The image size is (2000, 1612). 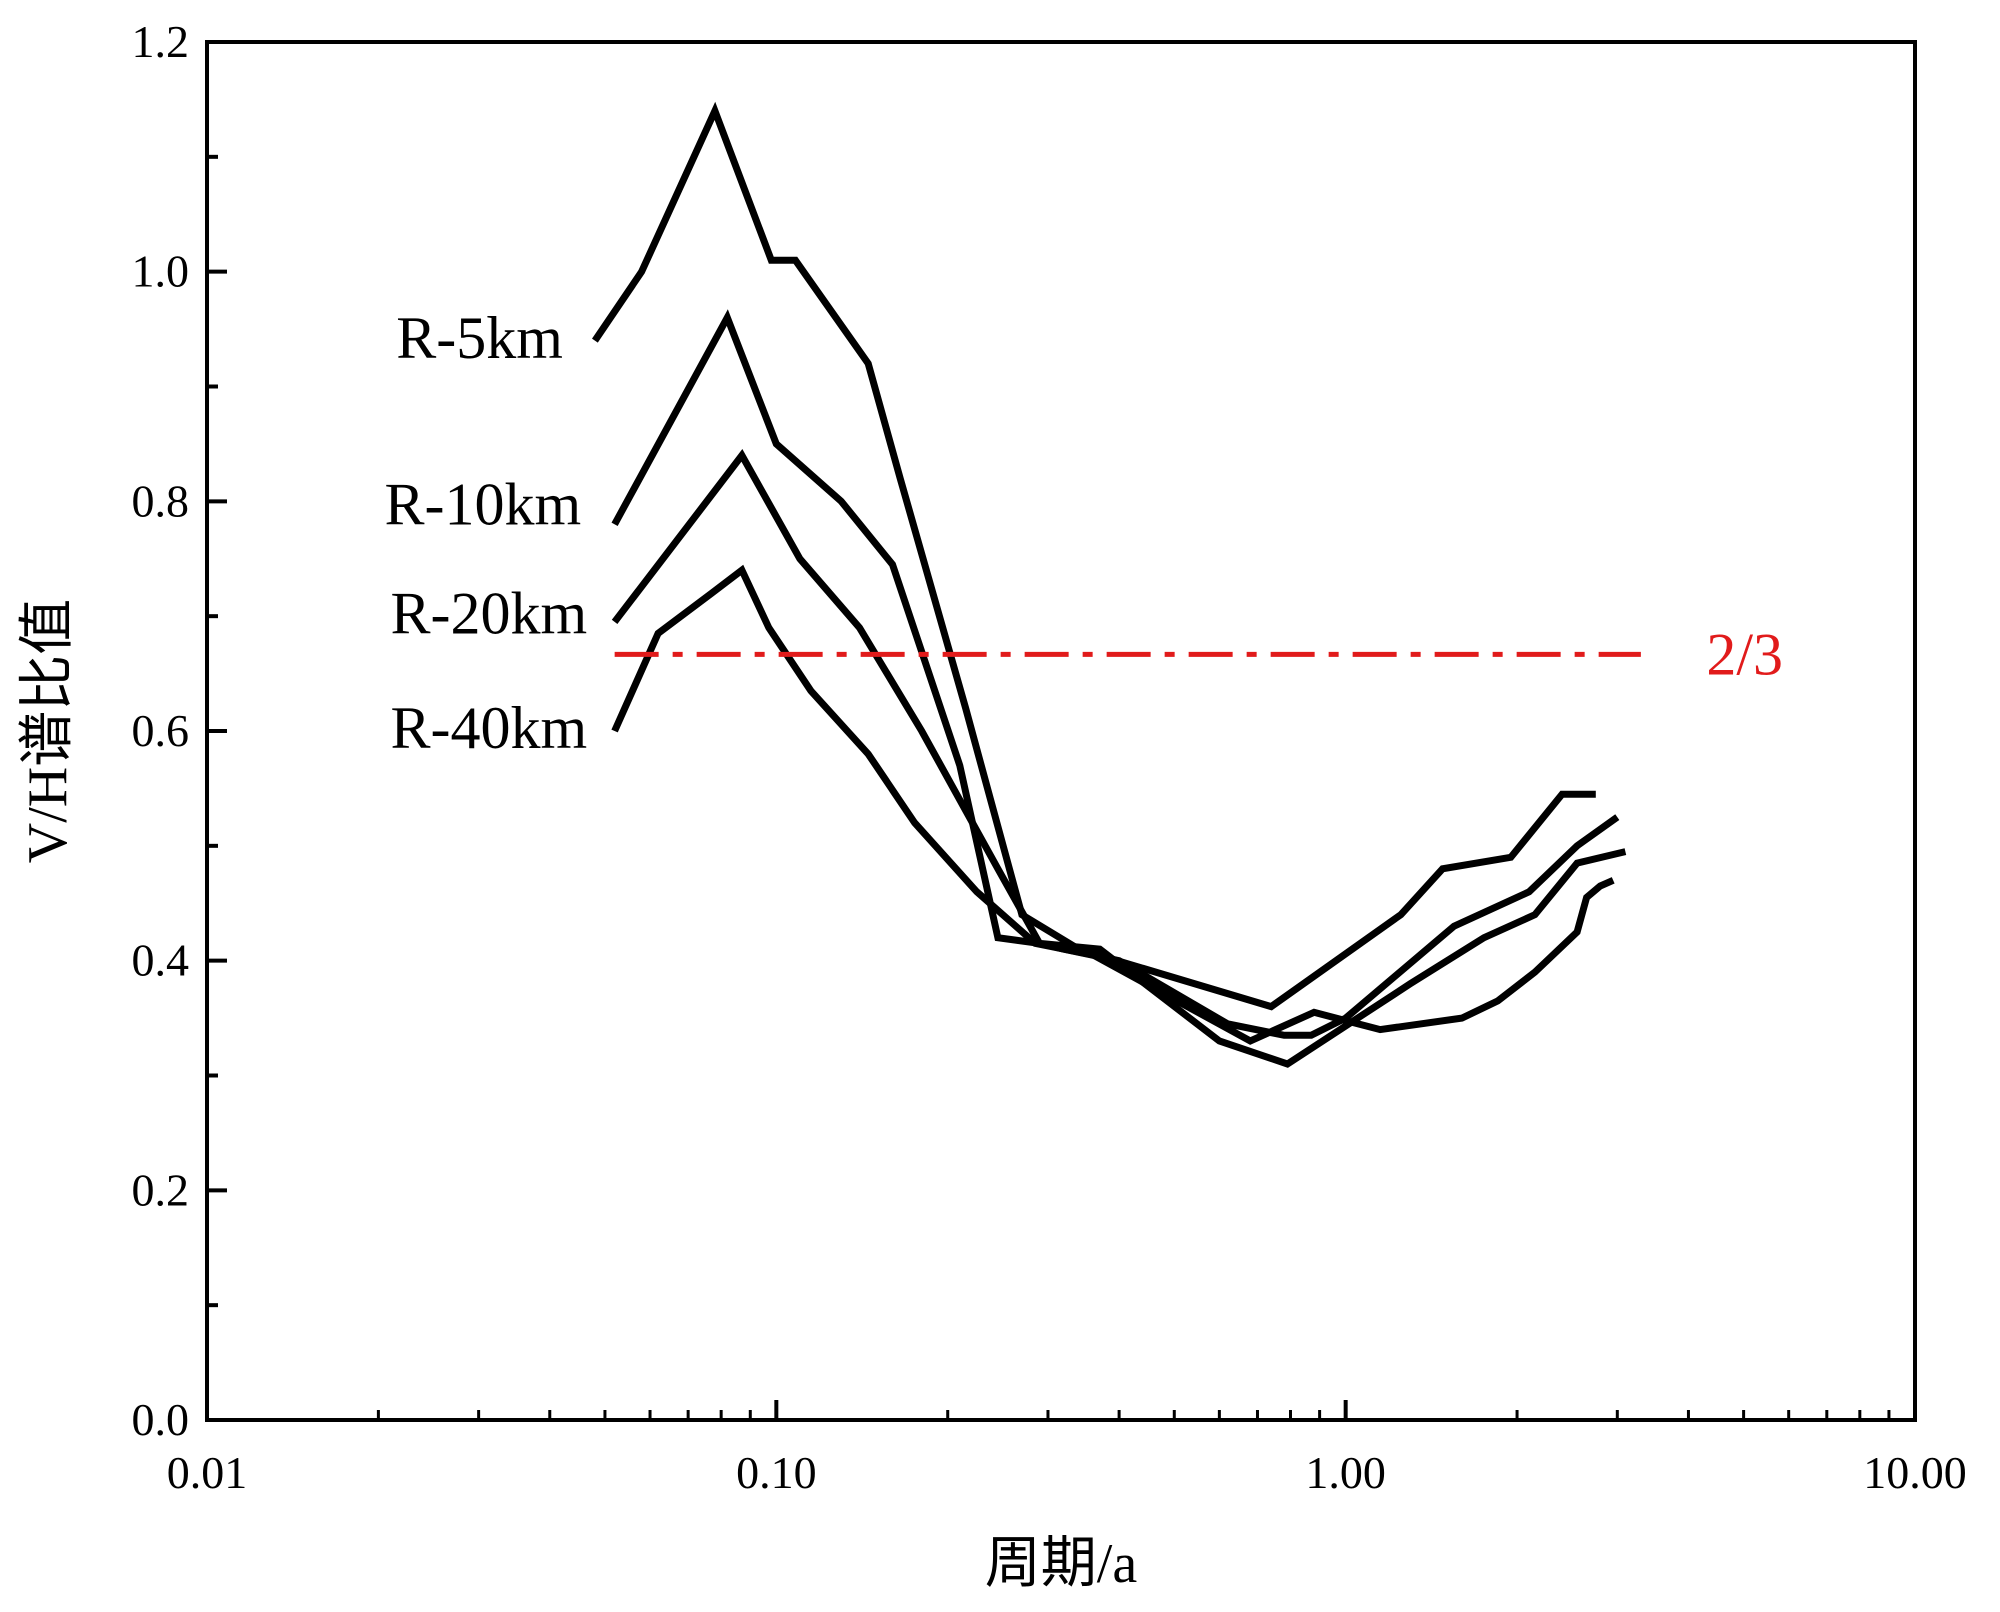 I want to click on y-tick-labels: 0.0 0.2 0.4 0.6 0.8 1.0 1.2, so click(x=161, y=730).